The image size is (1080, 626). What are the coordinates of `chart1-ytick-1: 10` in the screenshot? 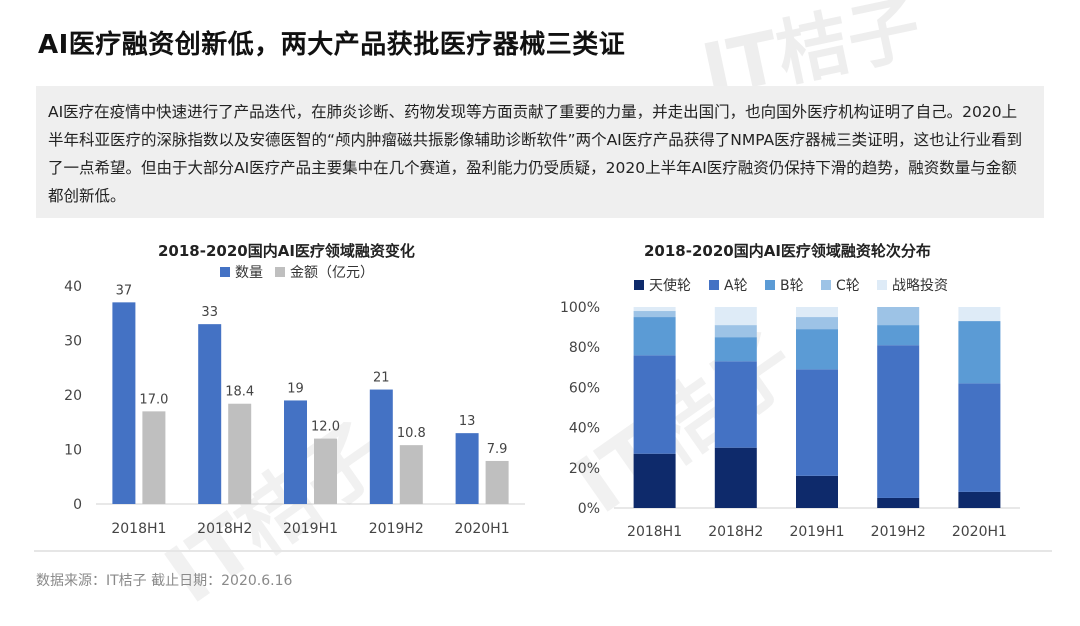 It's located at (73, 451).